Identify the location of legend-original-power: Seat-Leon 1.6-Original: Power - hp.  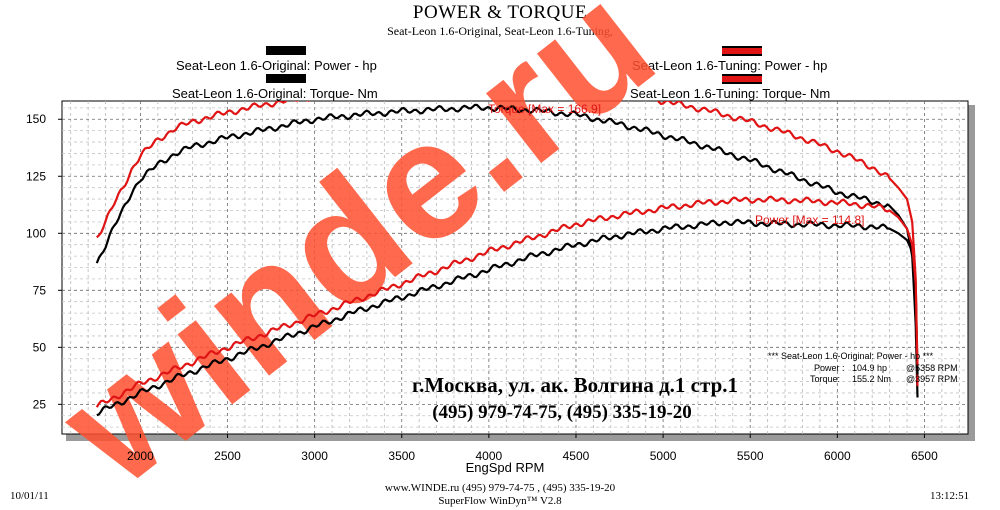
(276, 65).